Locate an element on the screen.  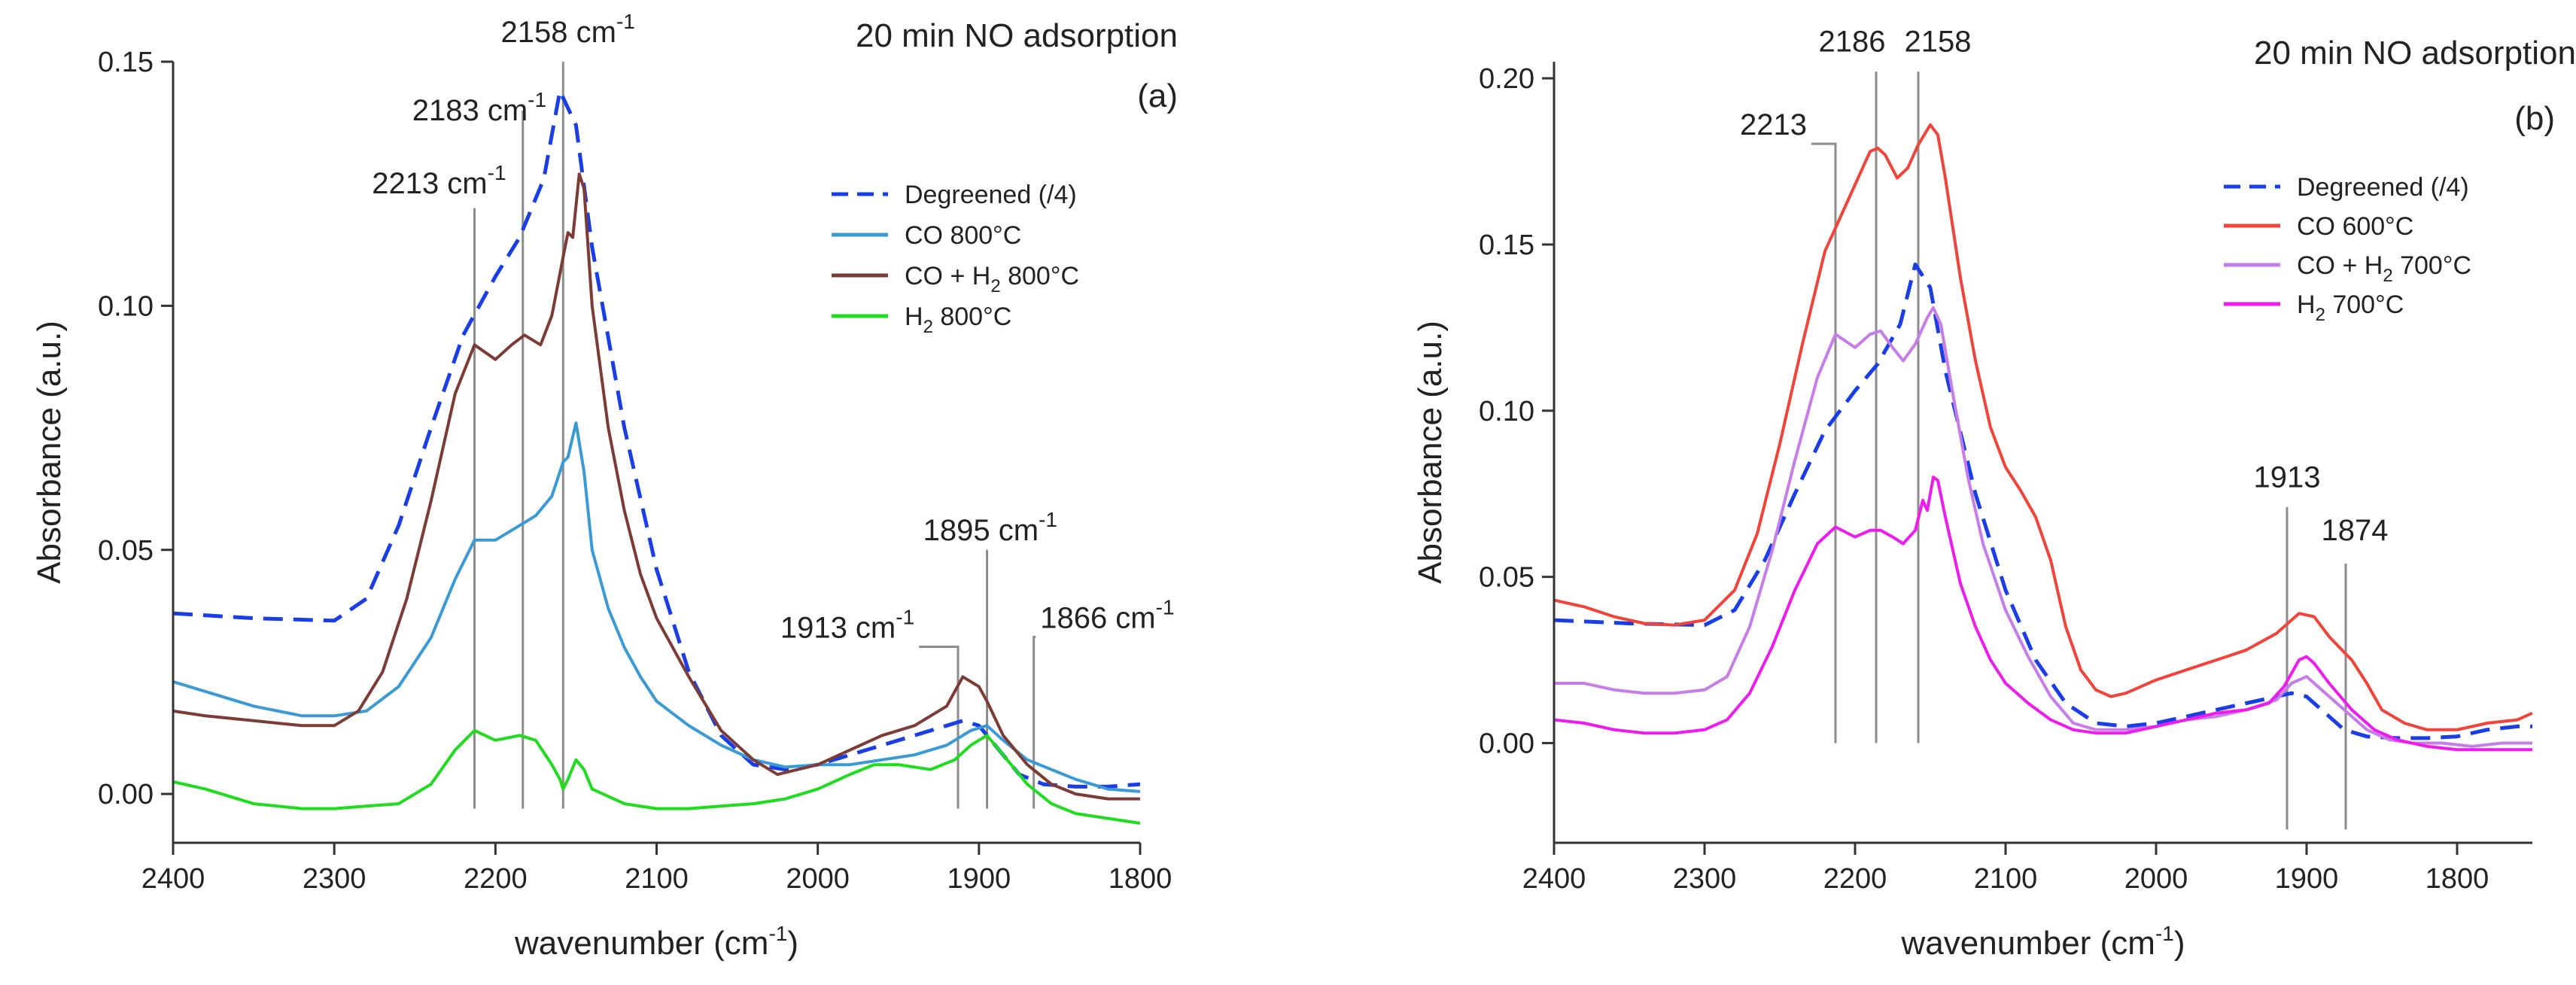
peak-label: 2158 is located at coordinates (1938, 42).